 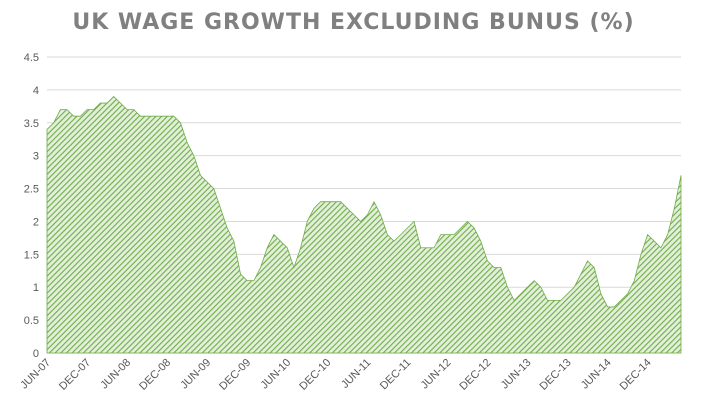 What do you see at coordinates (155, 375) in the screenshot?
I see `x-tick-label: DEC-08` at bounding box center [155, 375].